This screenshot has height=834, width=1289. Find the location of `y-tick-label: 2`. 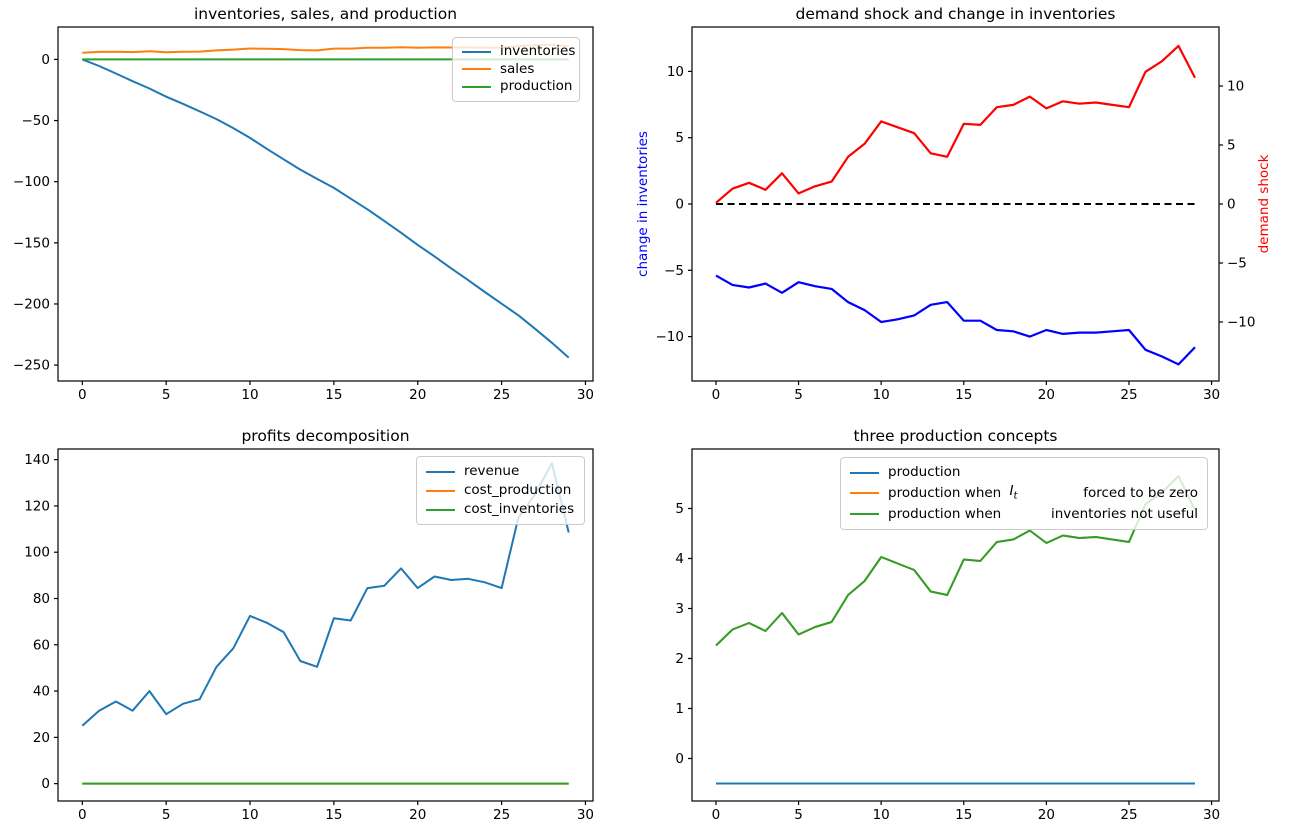

y-tick-label: 2 is located at coordinates (679, 659).